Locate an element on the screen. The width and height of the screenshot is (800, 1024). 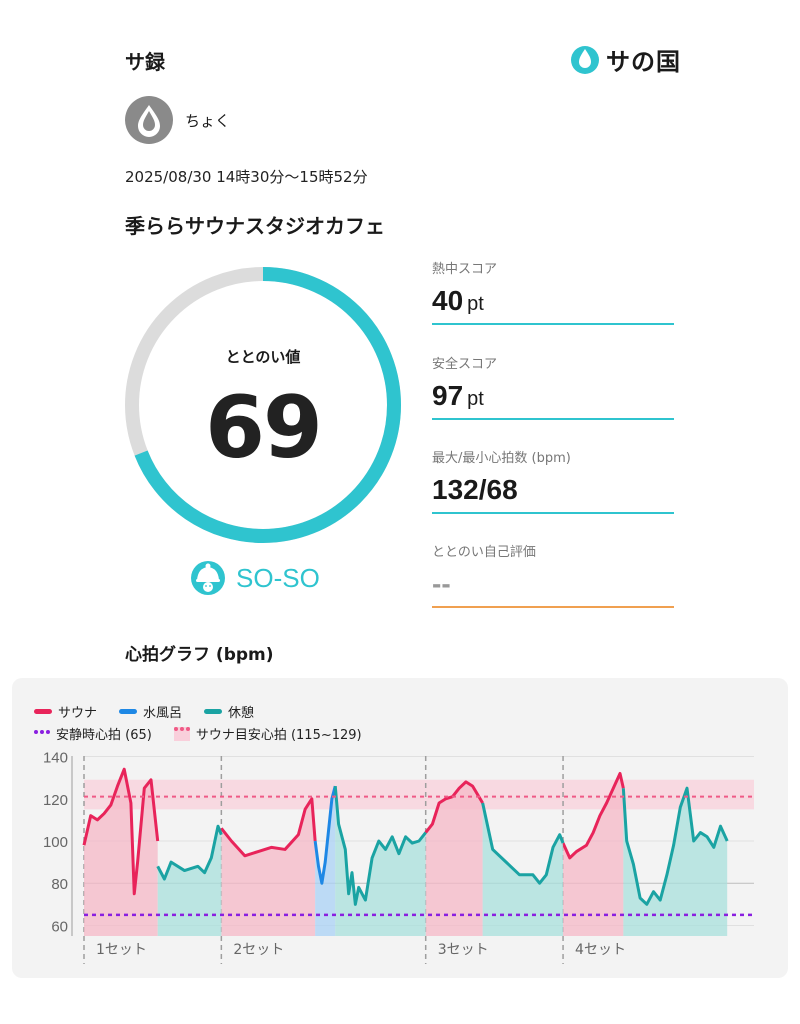
hat-face-icon is located at coordinates (208, 578).